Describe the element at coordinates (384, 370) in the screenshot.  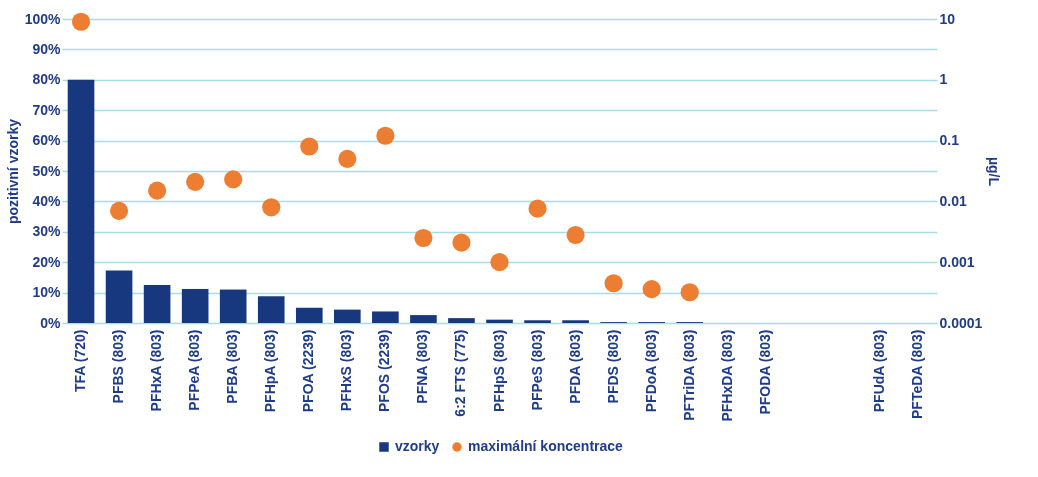
I see `x-tick-label: PFOS (2239)` at that location.